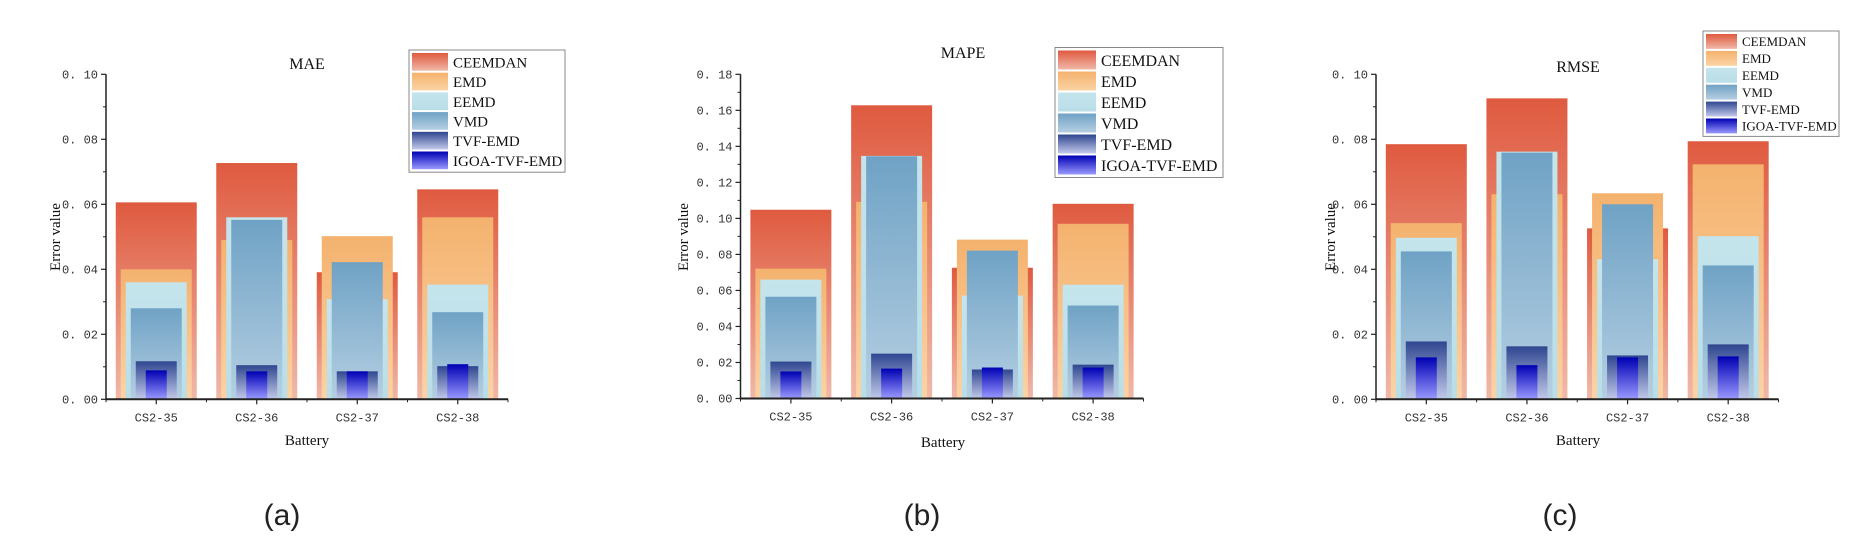  Describe the element at coordinates (470, 83) in the screenshot. I see `legend-label: EMD` at that location.